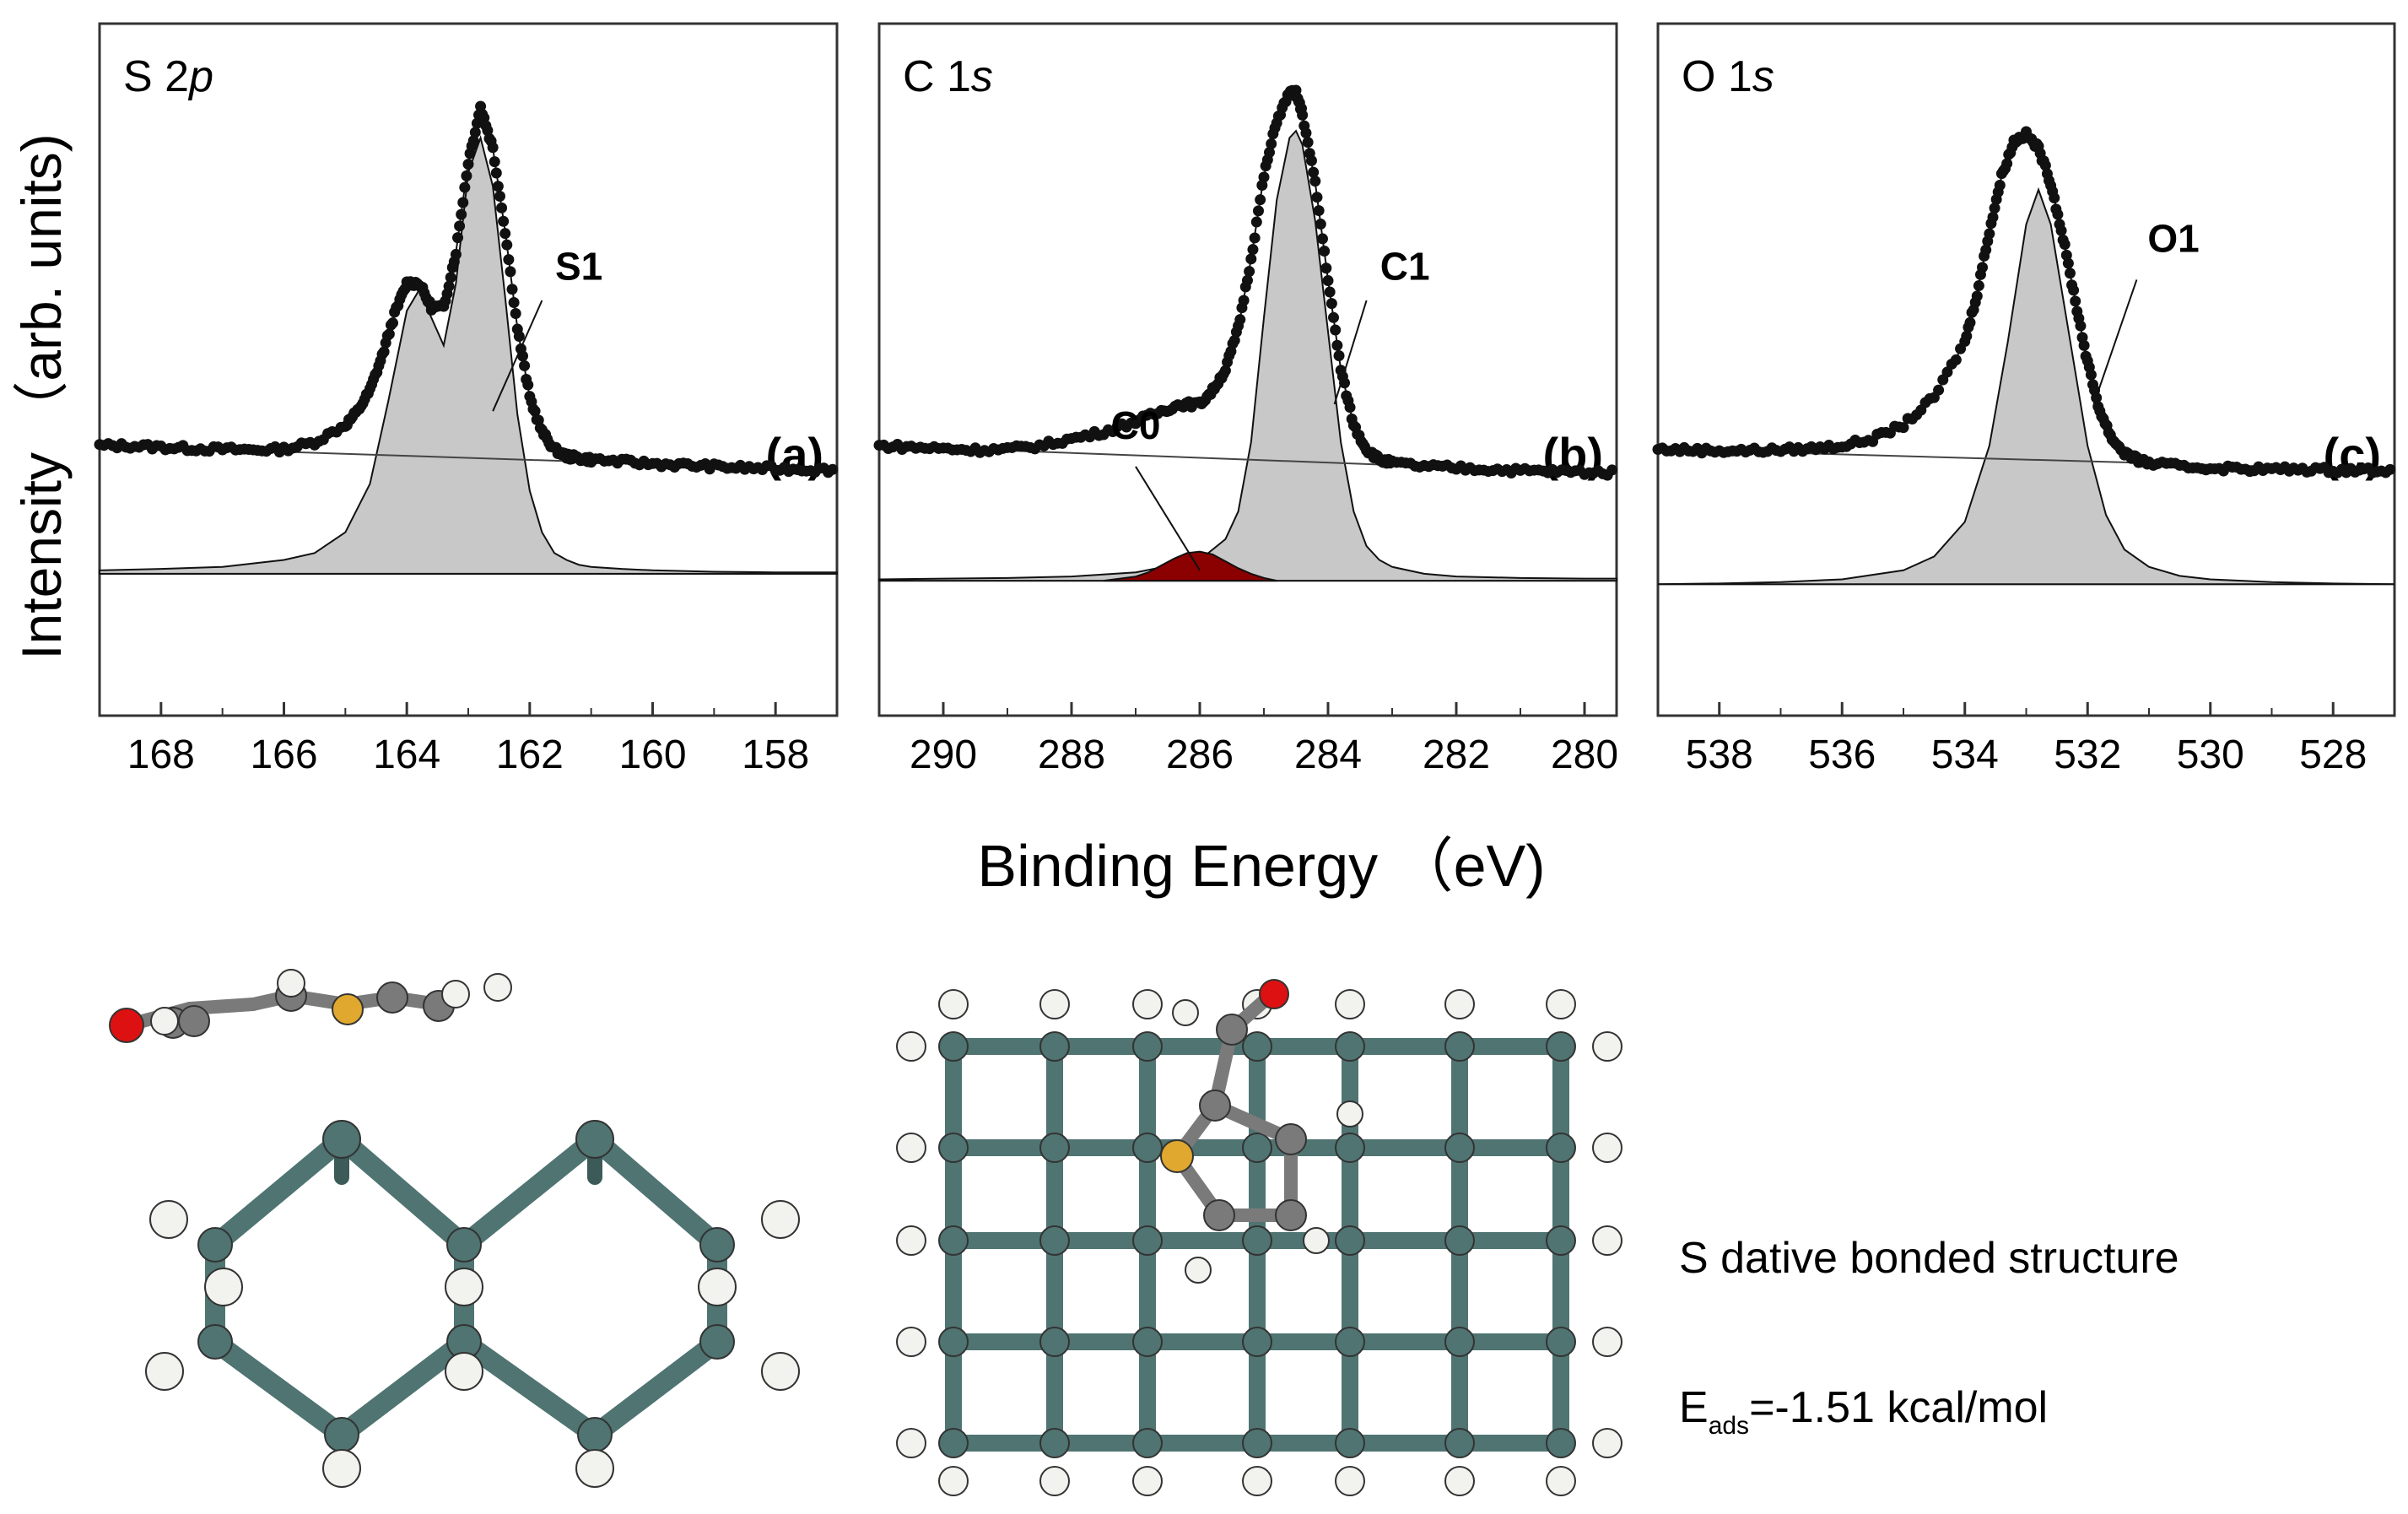 The width and height of the screenshot is (2408, 1514). Describe the element at coordinates (1457, 755) in the screenshot. I see `x-tick-label: 282` at that location.